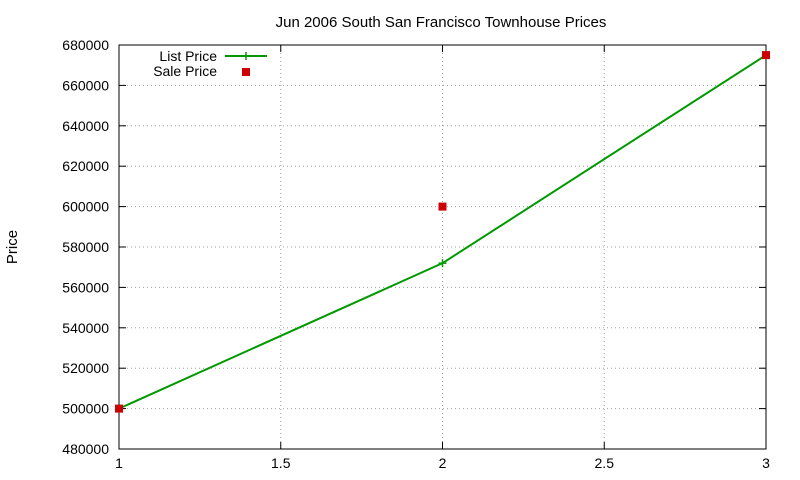  I want to click on y-tick-label: 680000, so click(85, 45).